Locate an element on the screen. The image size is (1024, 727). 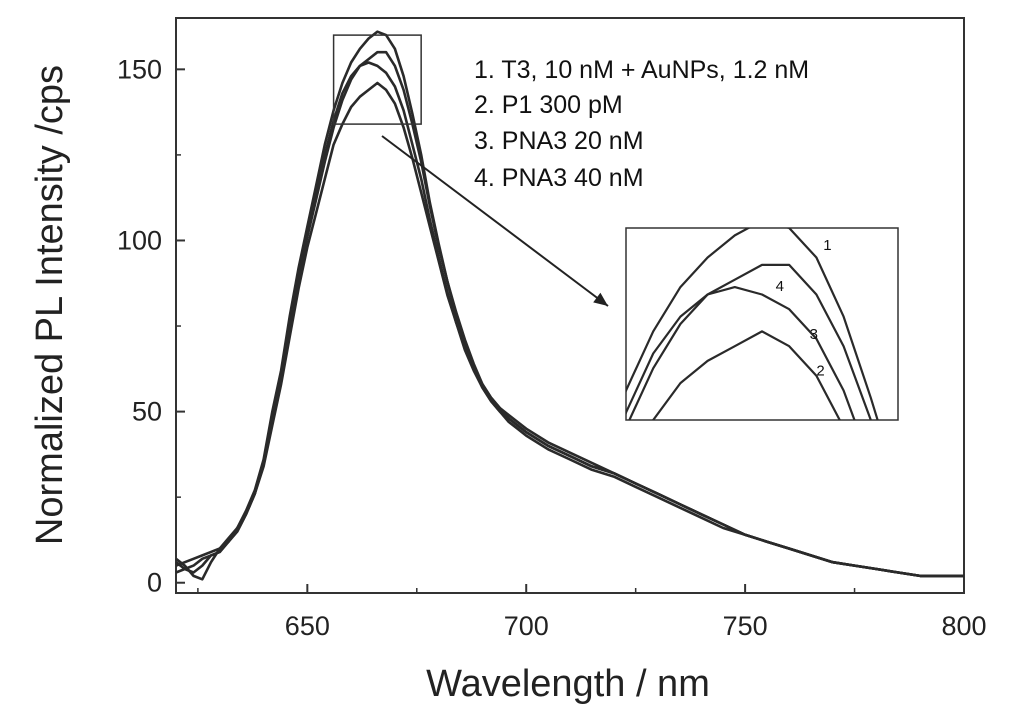
x-axis-title: Wavelength / nm is located at coordinates (568, 684).